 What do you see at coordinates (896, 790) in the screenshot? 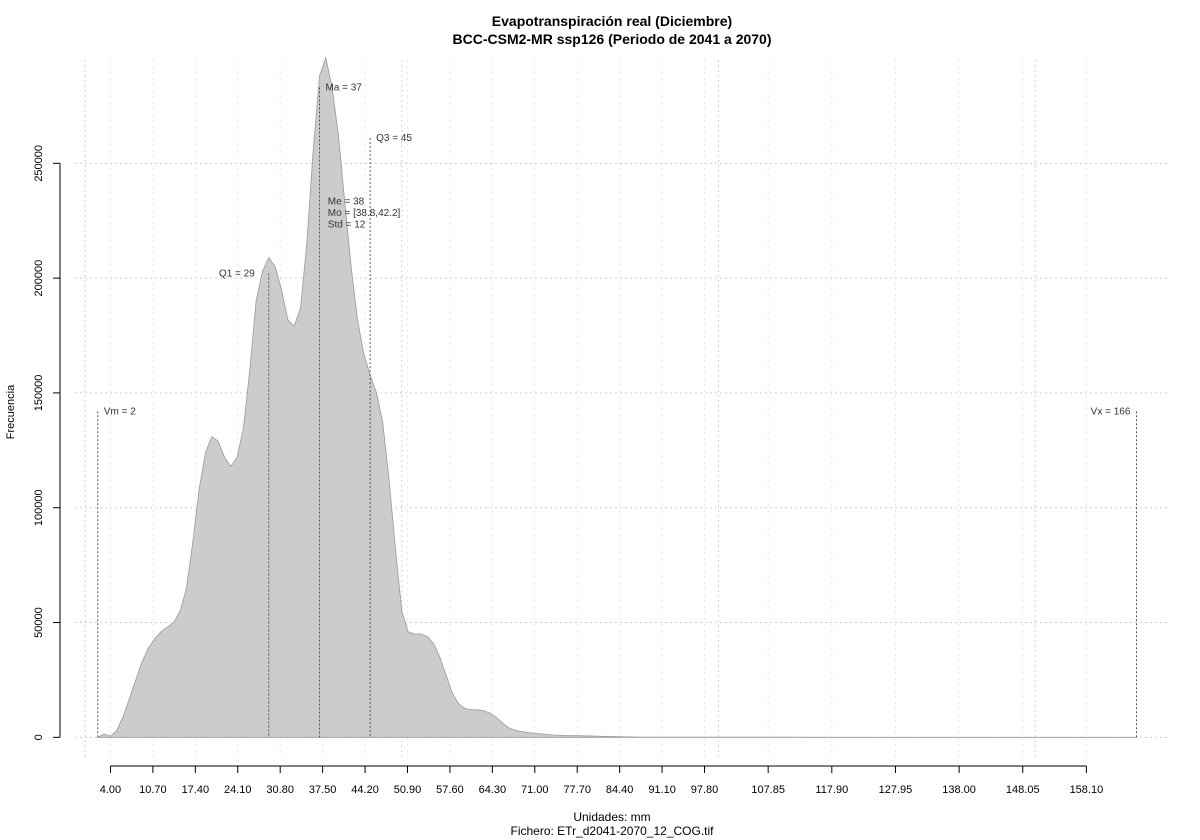
I see `x-tick-label: 127.95` at bounding box center [896, 790].